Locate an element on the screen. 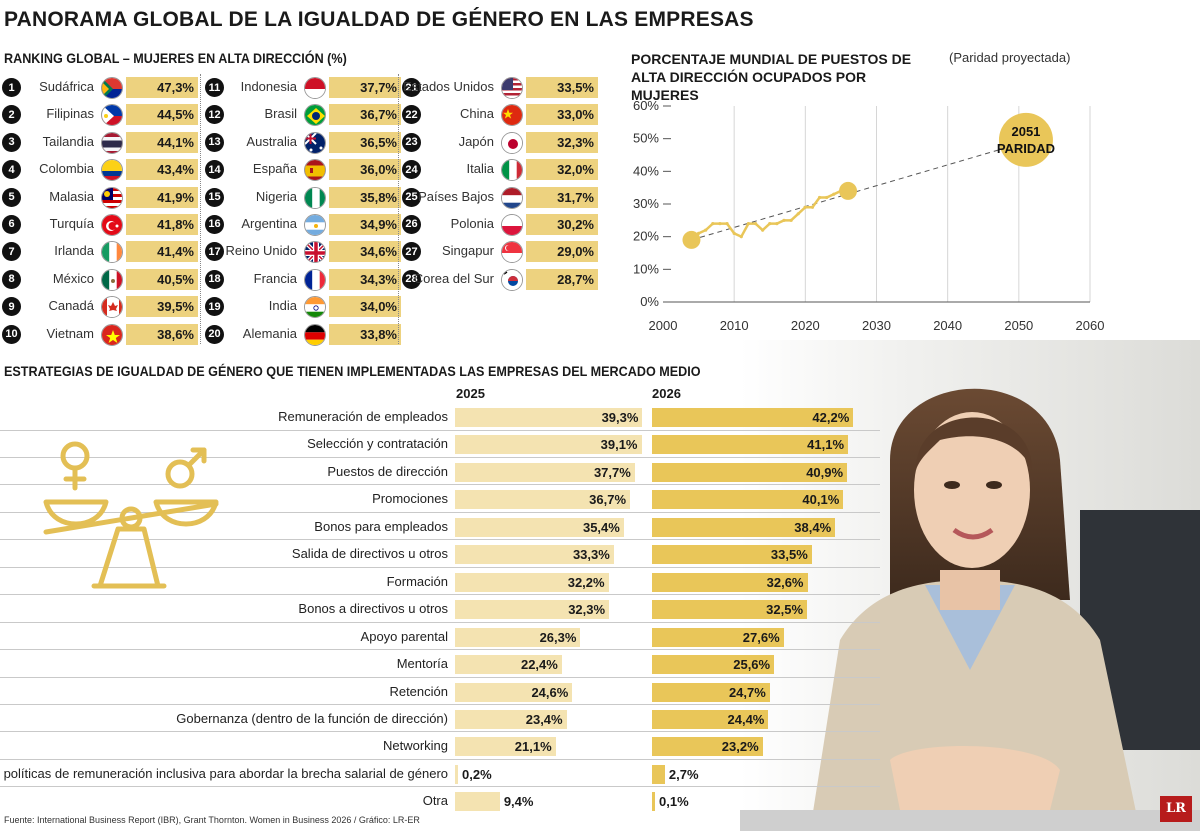 Image resolution: width=1200 pixels, height=831 pixels. x-tick-label: 2030 is located at coordinates (876, 325).